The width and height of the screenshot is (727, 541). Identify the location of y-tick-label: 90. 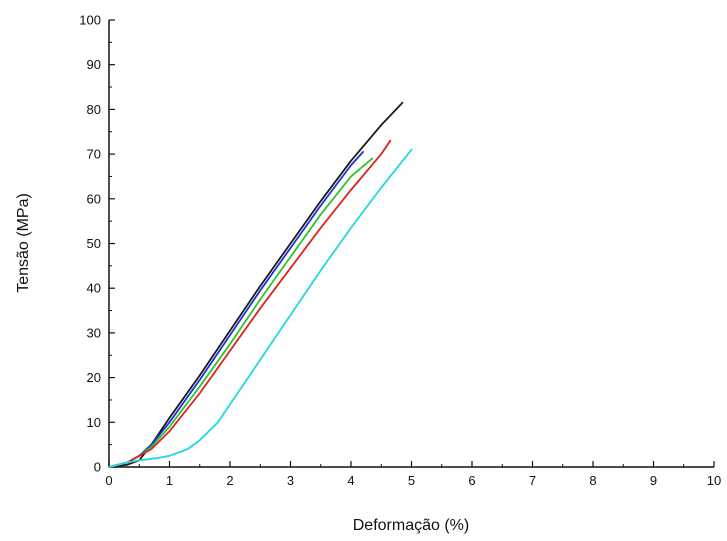
(94, 64).